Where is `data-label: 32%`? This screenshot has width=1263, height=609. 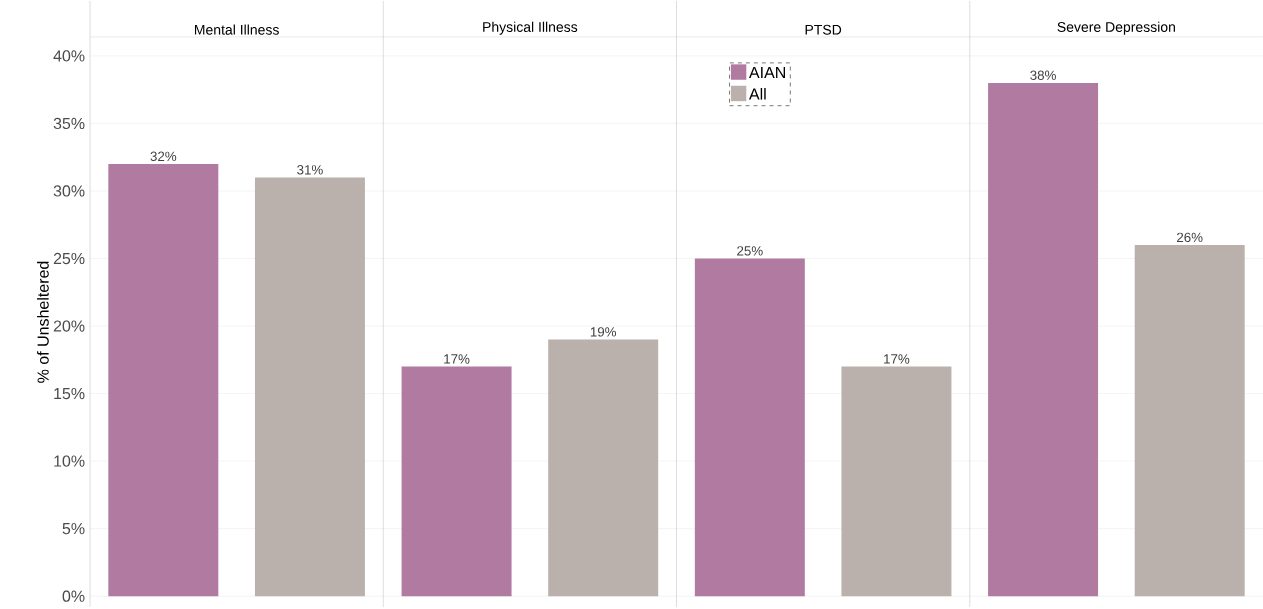 data-label: 32% is located at coordinates (163, 156).